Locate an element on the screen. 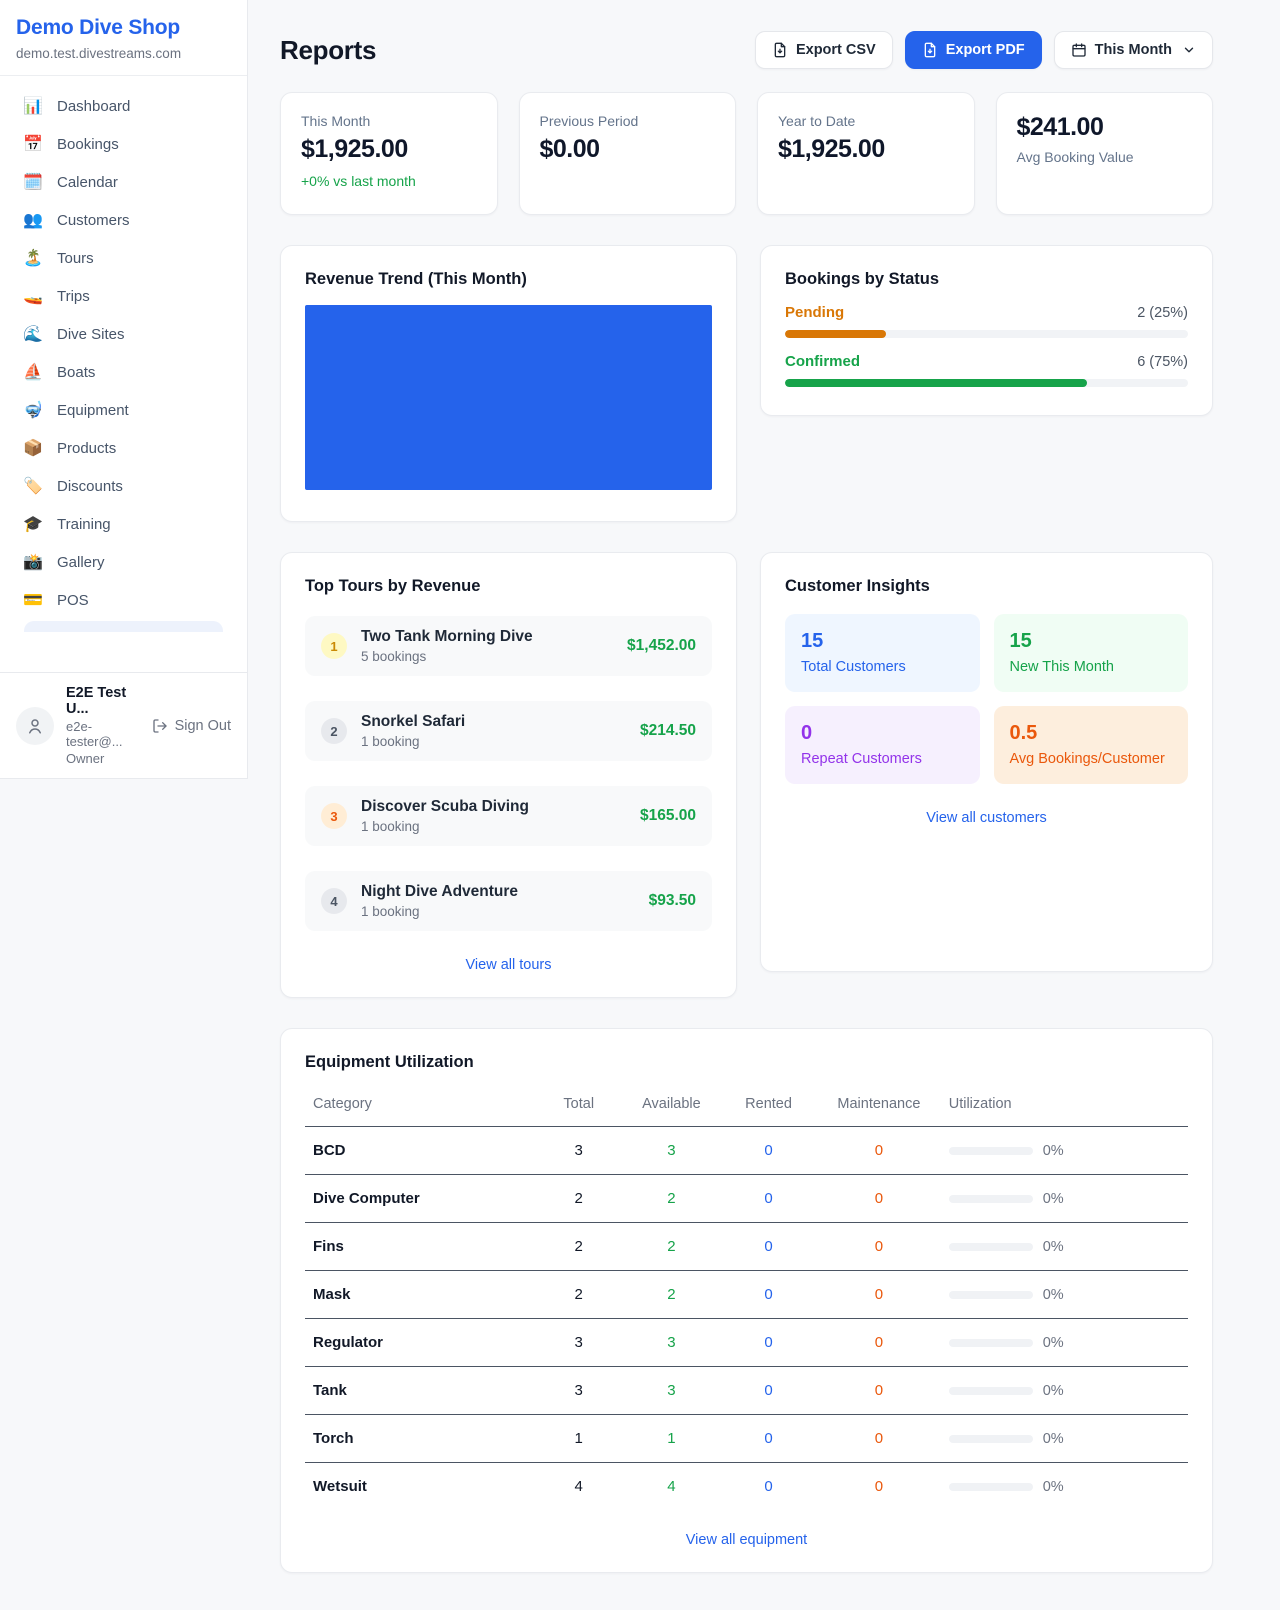 The image size is (1280, 1610). view-all-equipment-link: View all equipment is located at coordinates (746, 1540).